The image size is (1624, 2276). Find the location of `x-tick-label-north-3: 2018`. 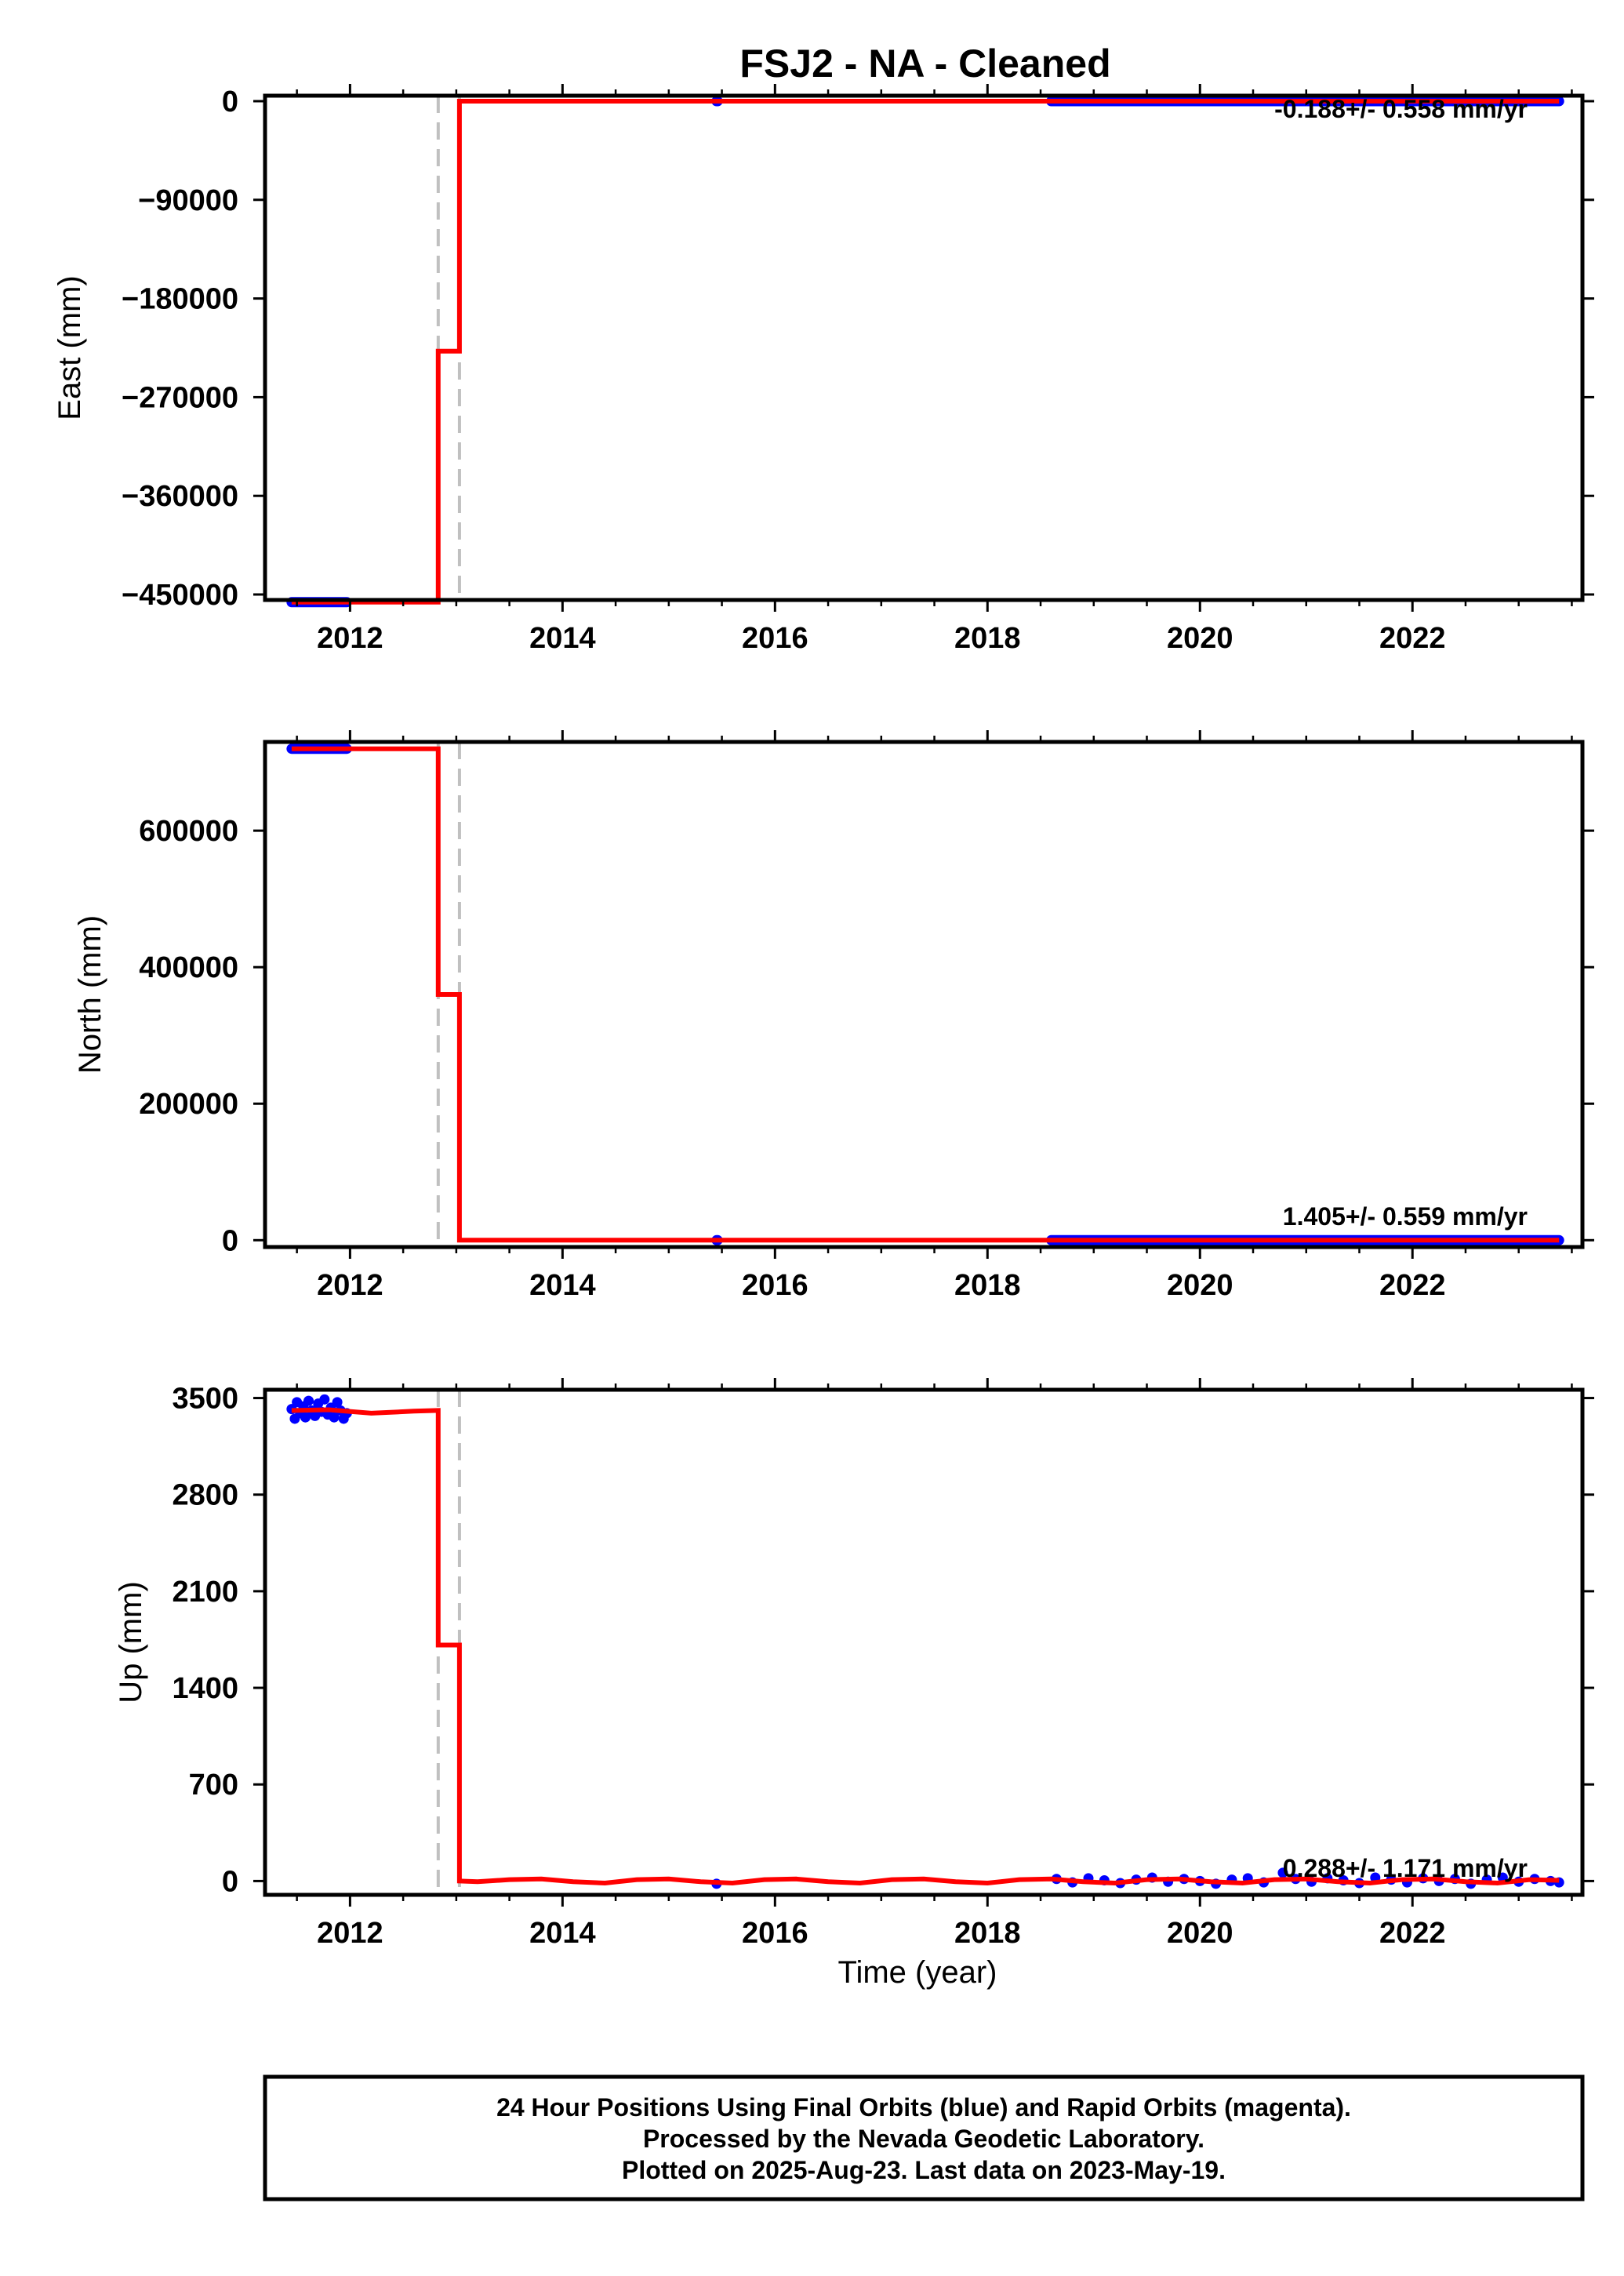

x-tick-label-north-3: 2018 is located at coordinates (988, 1285).